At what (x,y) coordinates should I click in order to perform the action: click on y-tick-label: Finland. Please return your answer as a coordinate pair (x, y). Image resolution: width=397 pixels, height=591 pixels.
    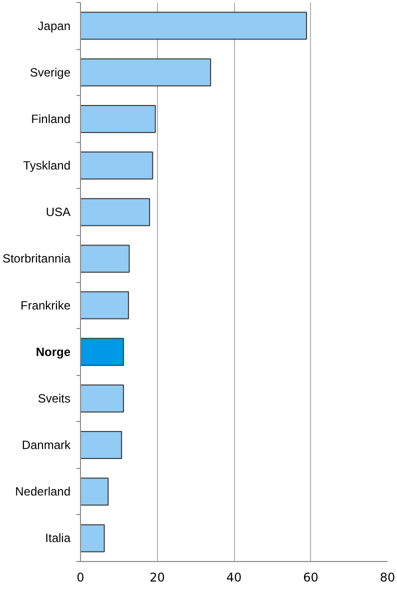
    Looking at the image, I should click on (50, 119).